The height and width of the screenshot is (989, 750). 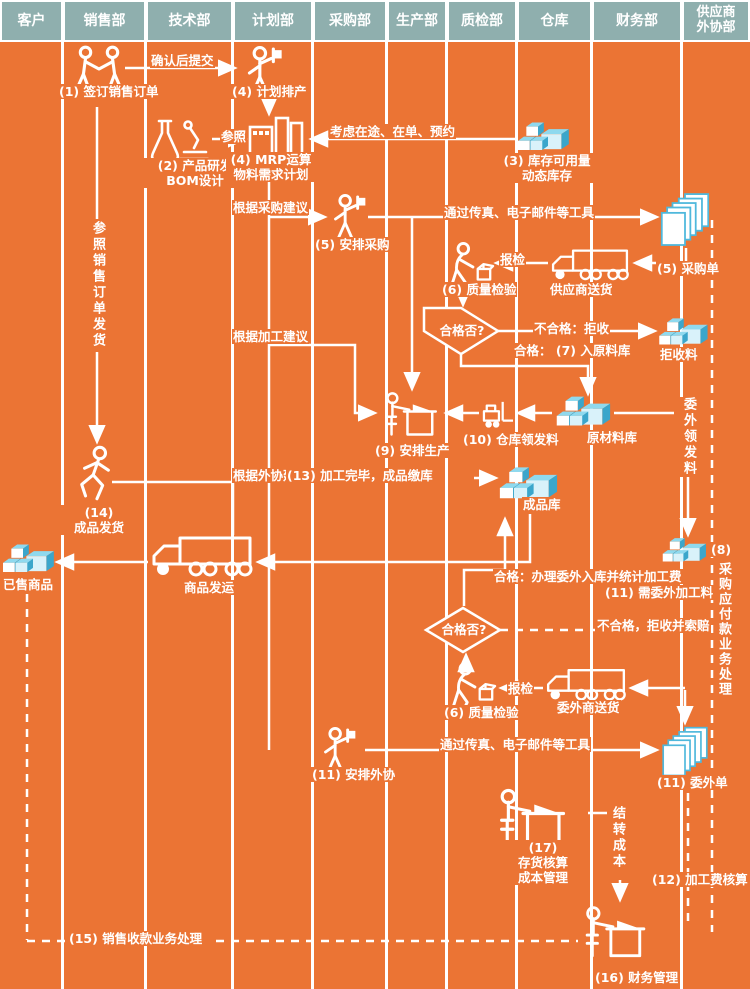 I want to click on raw-material-store-label: 原材料库, so click(x=612, y=437).